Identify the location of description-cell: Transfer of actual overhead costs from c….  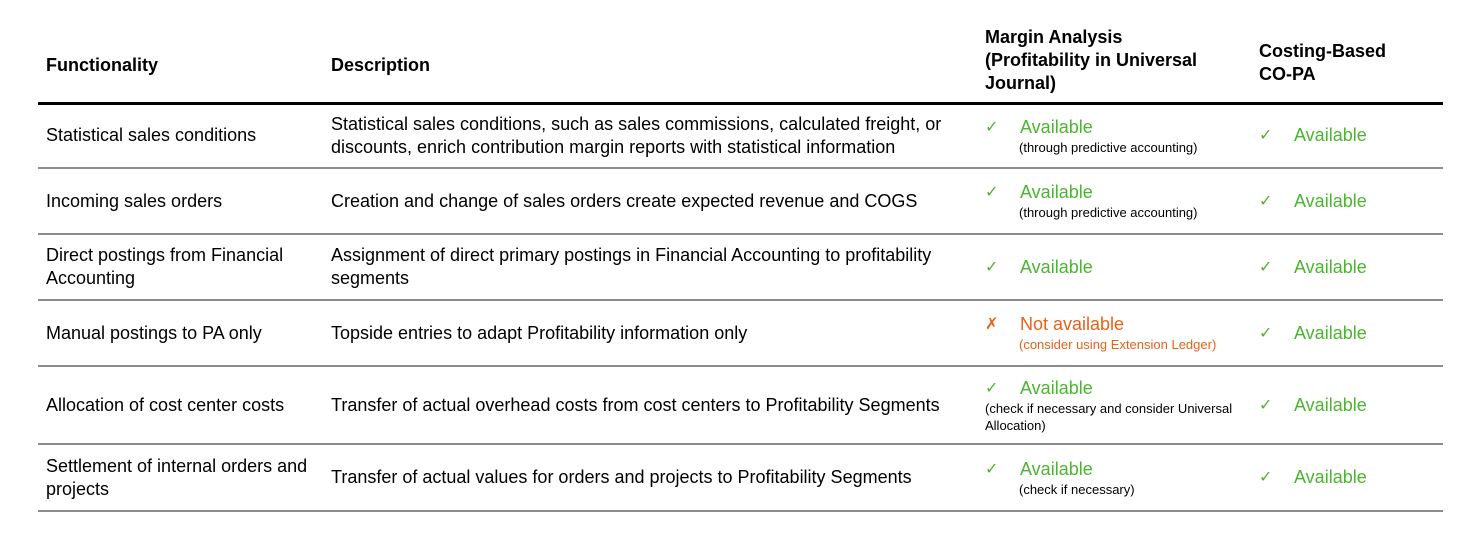
(651, 405).